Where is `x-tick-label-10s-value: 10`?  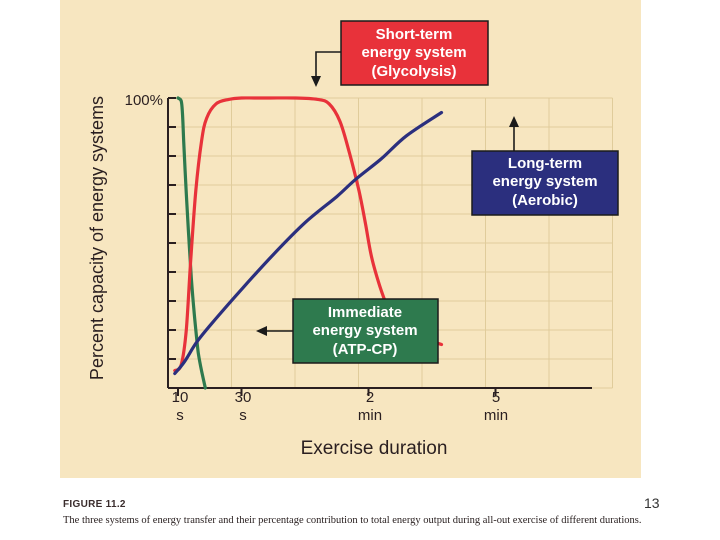
x-tick-label-10s-value: 10 is located at coordinates (180, 397).